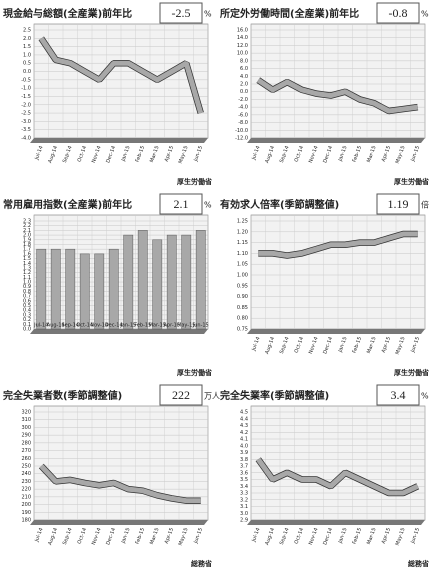  I want to click on y-tick-label: 3.1, so click(244, 507).